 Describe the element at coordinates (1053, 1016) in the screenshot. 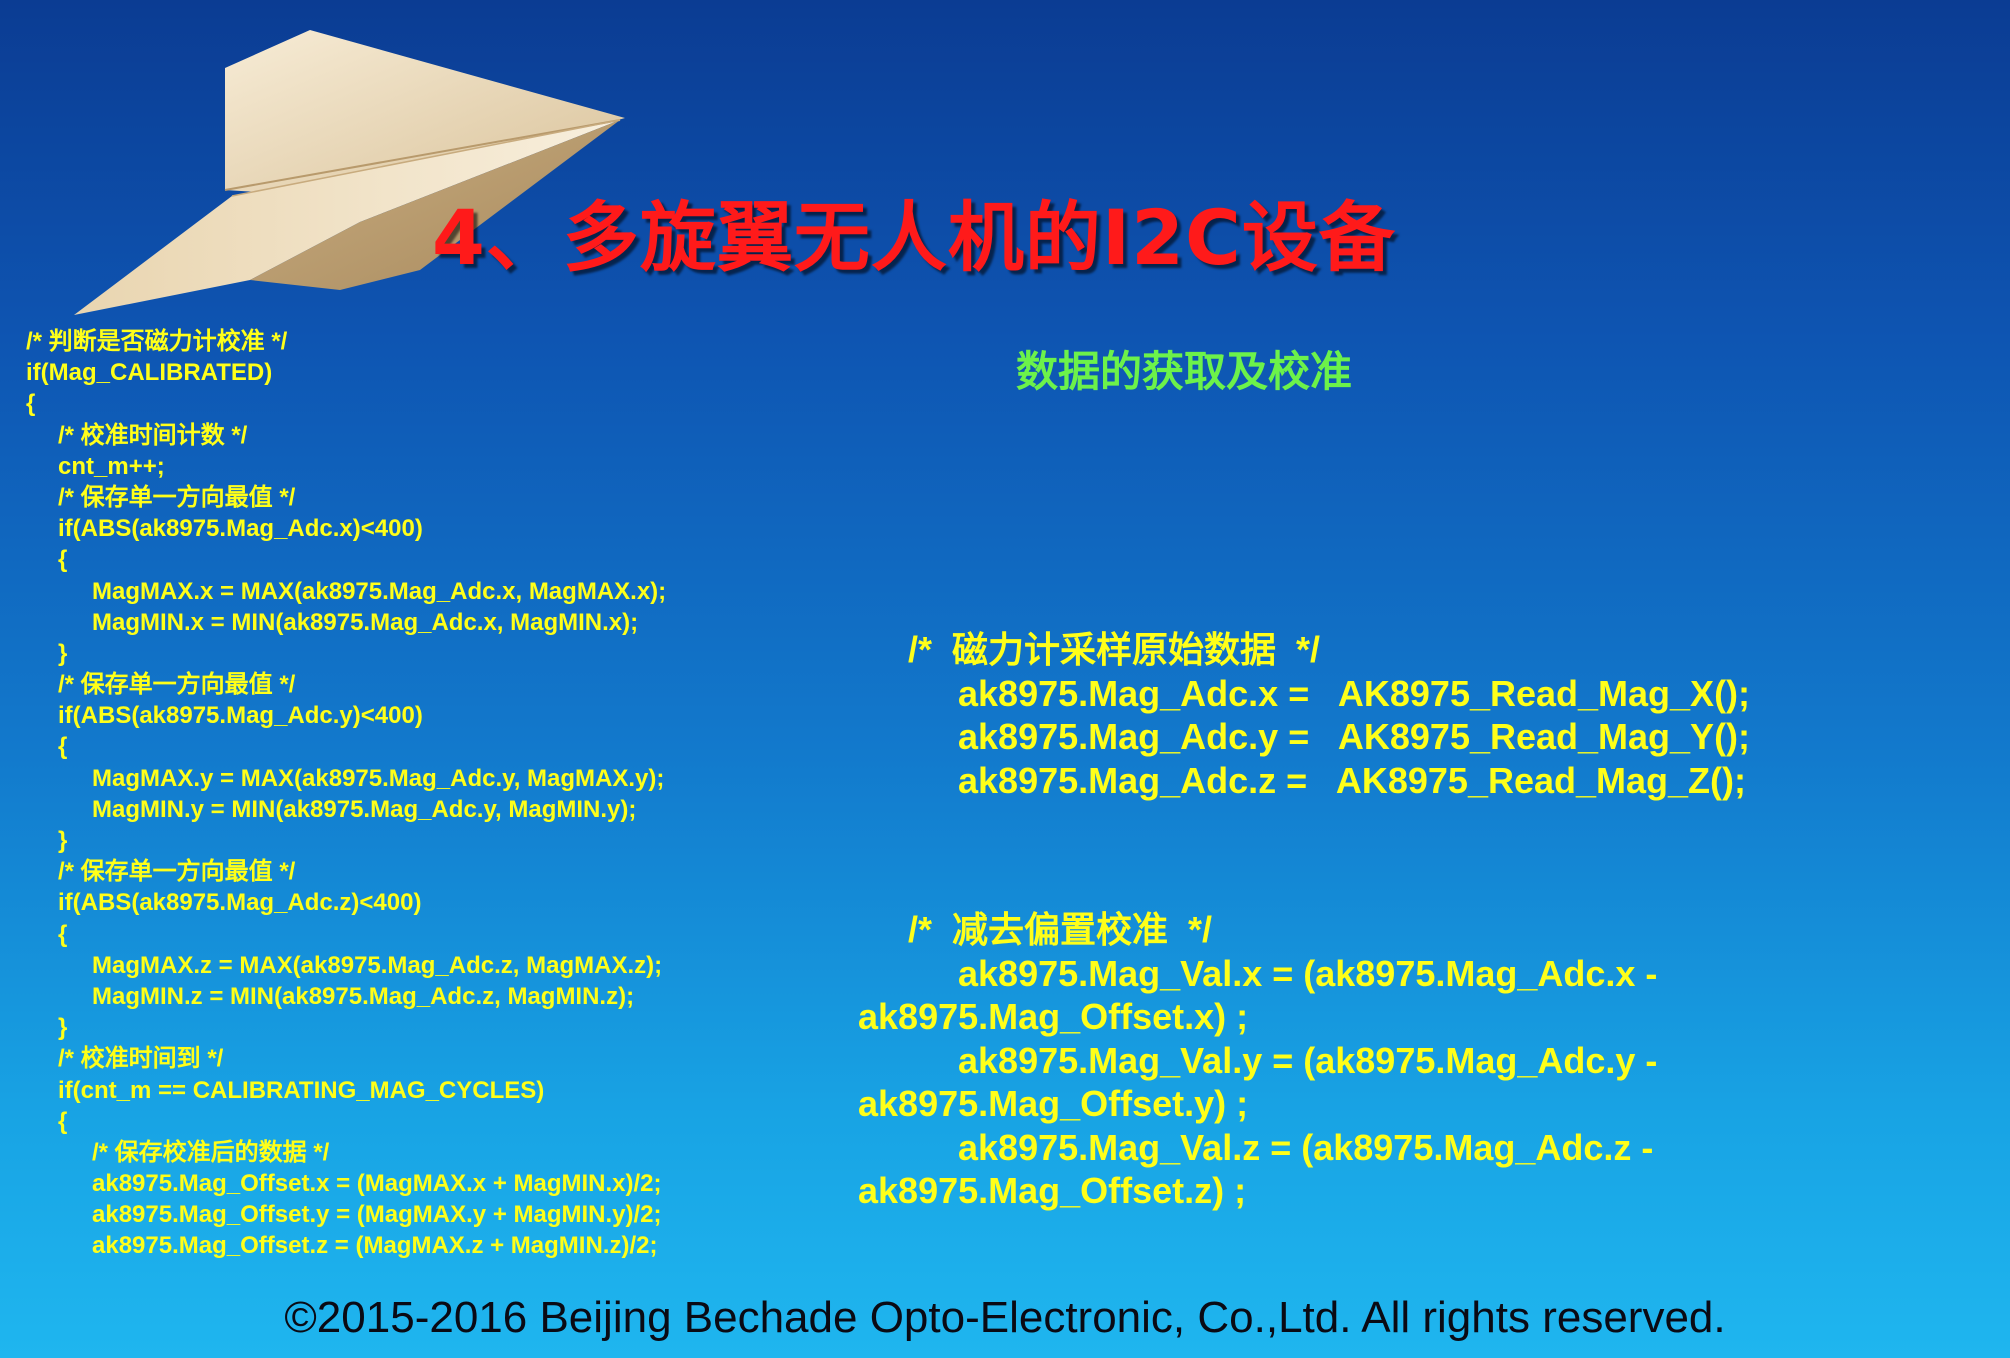

I see `code-line: ak8975.Mag_Offset.x) ;` at that location.